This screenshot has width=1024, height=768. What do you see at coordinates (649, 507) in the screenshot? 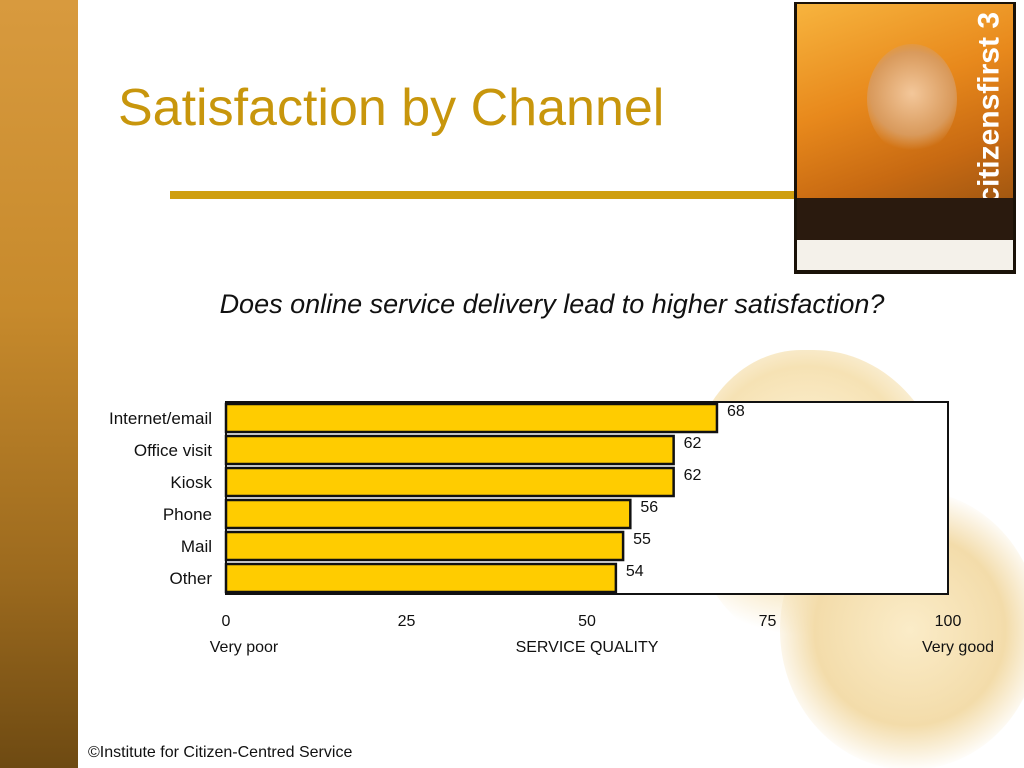
I see `data-label: 56` at bounding box center [649, 507].